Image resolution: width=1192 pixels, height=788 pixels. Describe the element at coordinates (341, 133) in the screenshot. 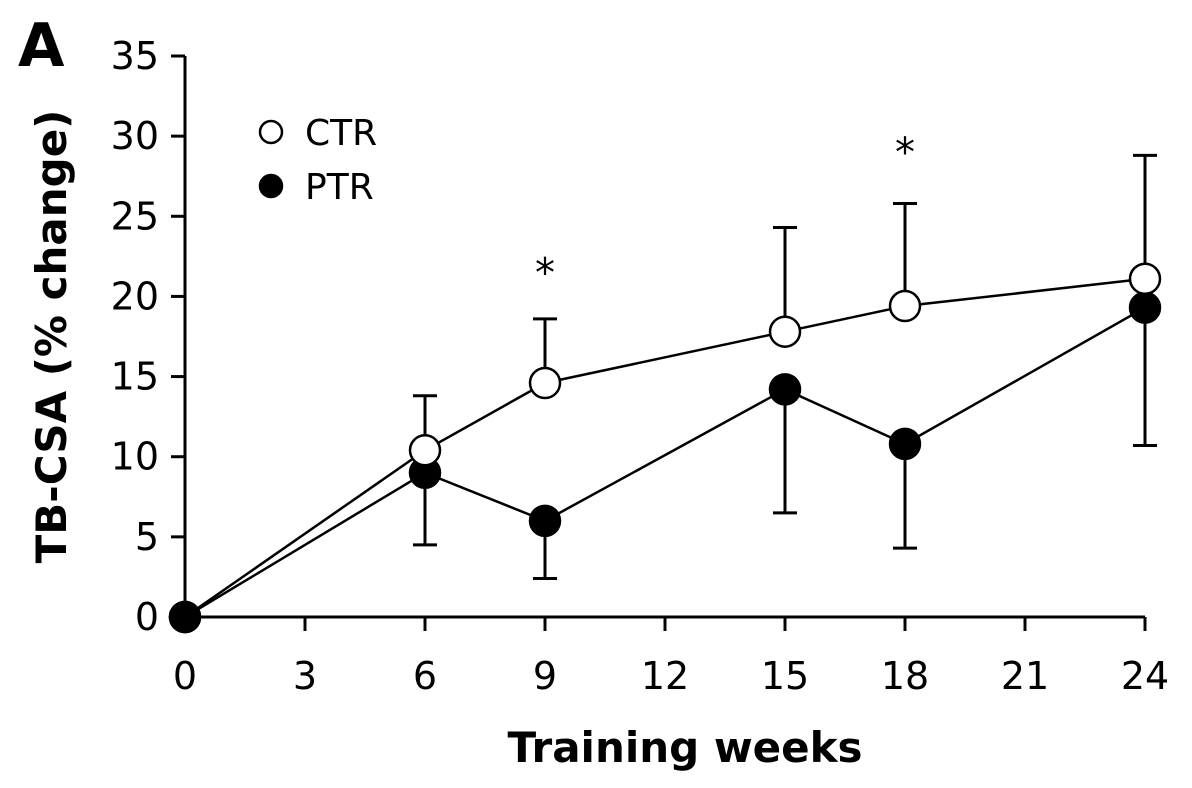

I see `legend-label-ctr: CTR` at that location.